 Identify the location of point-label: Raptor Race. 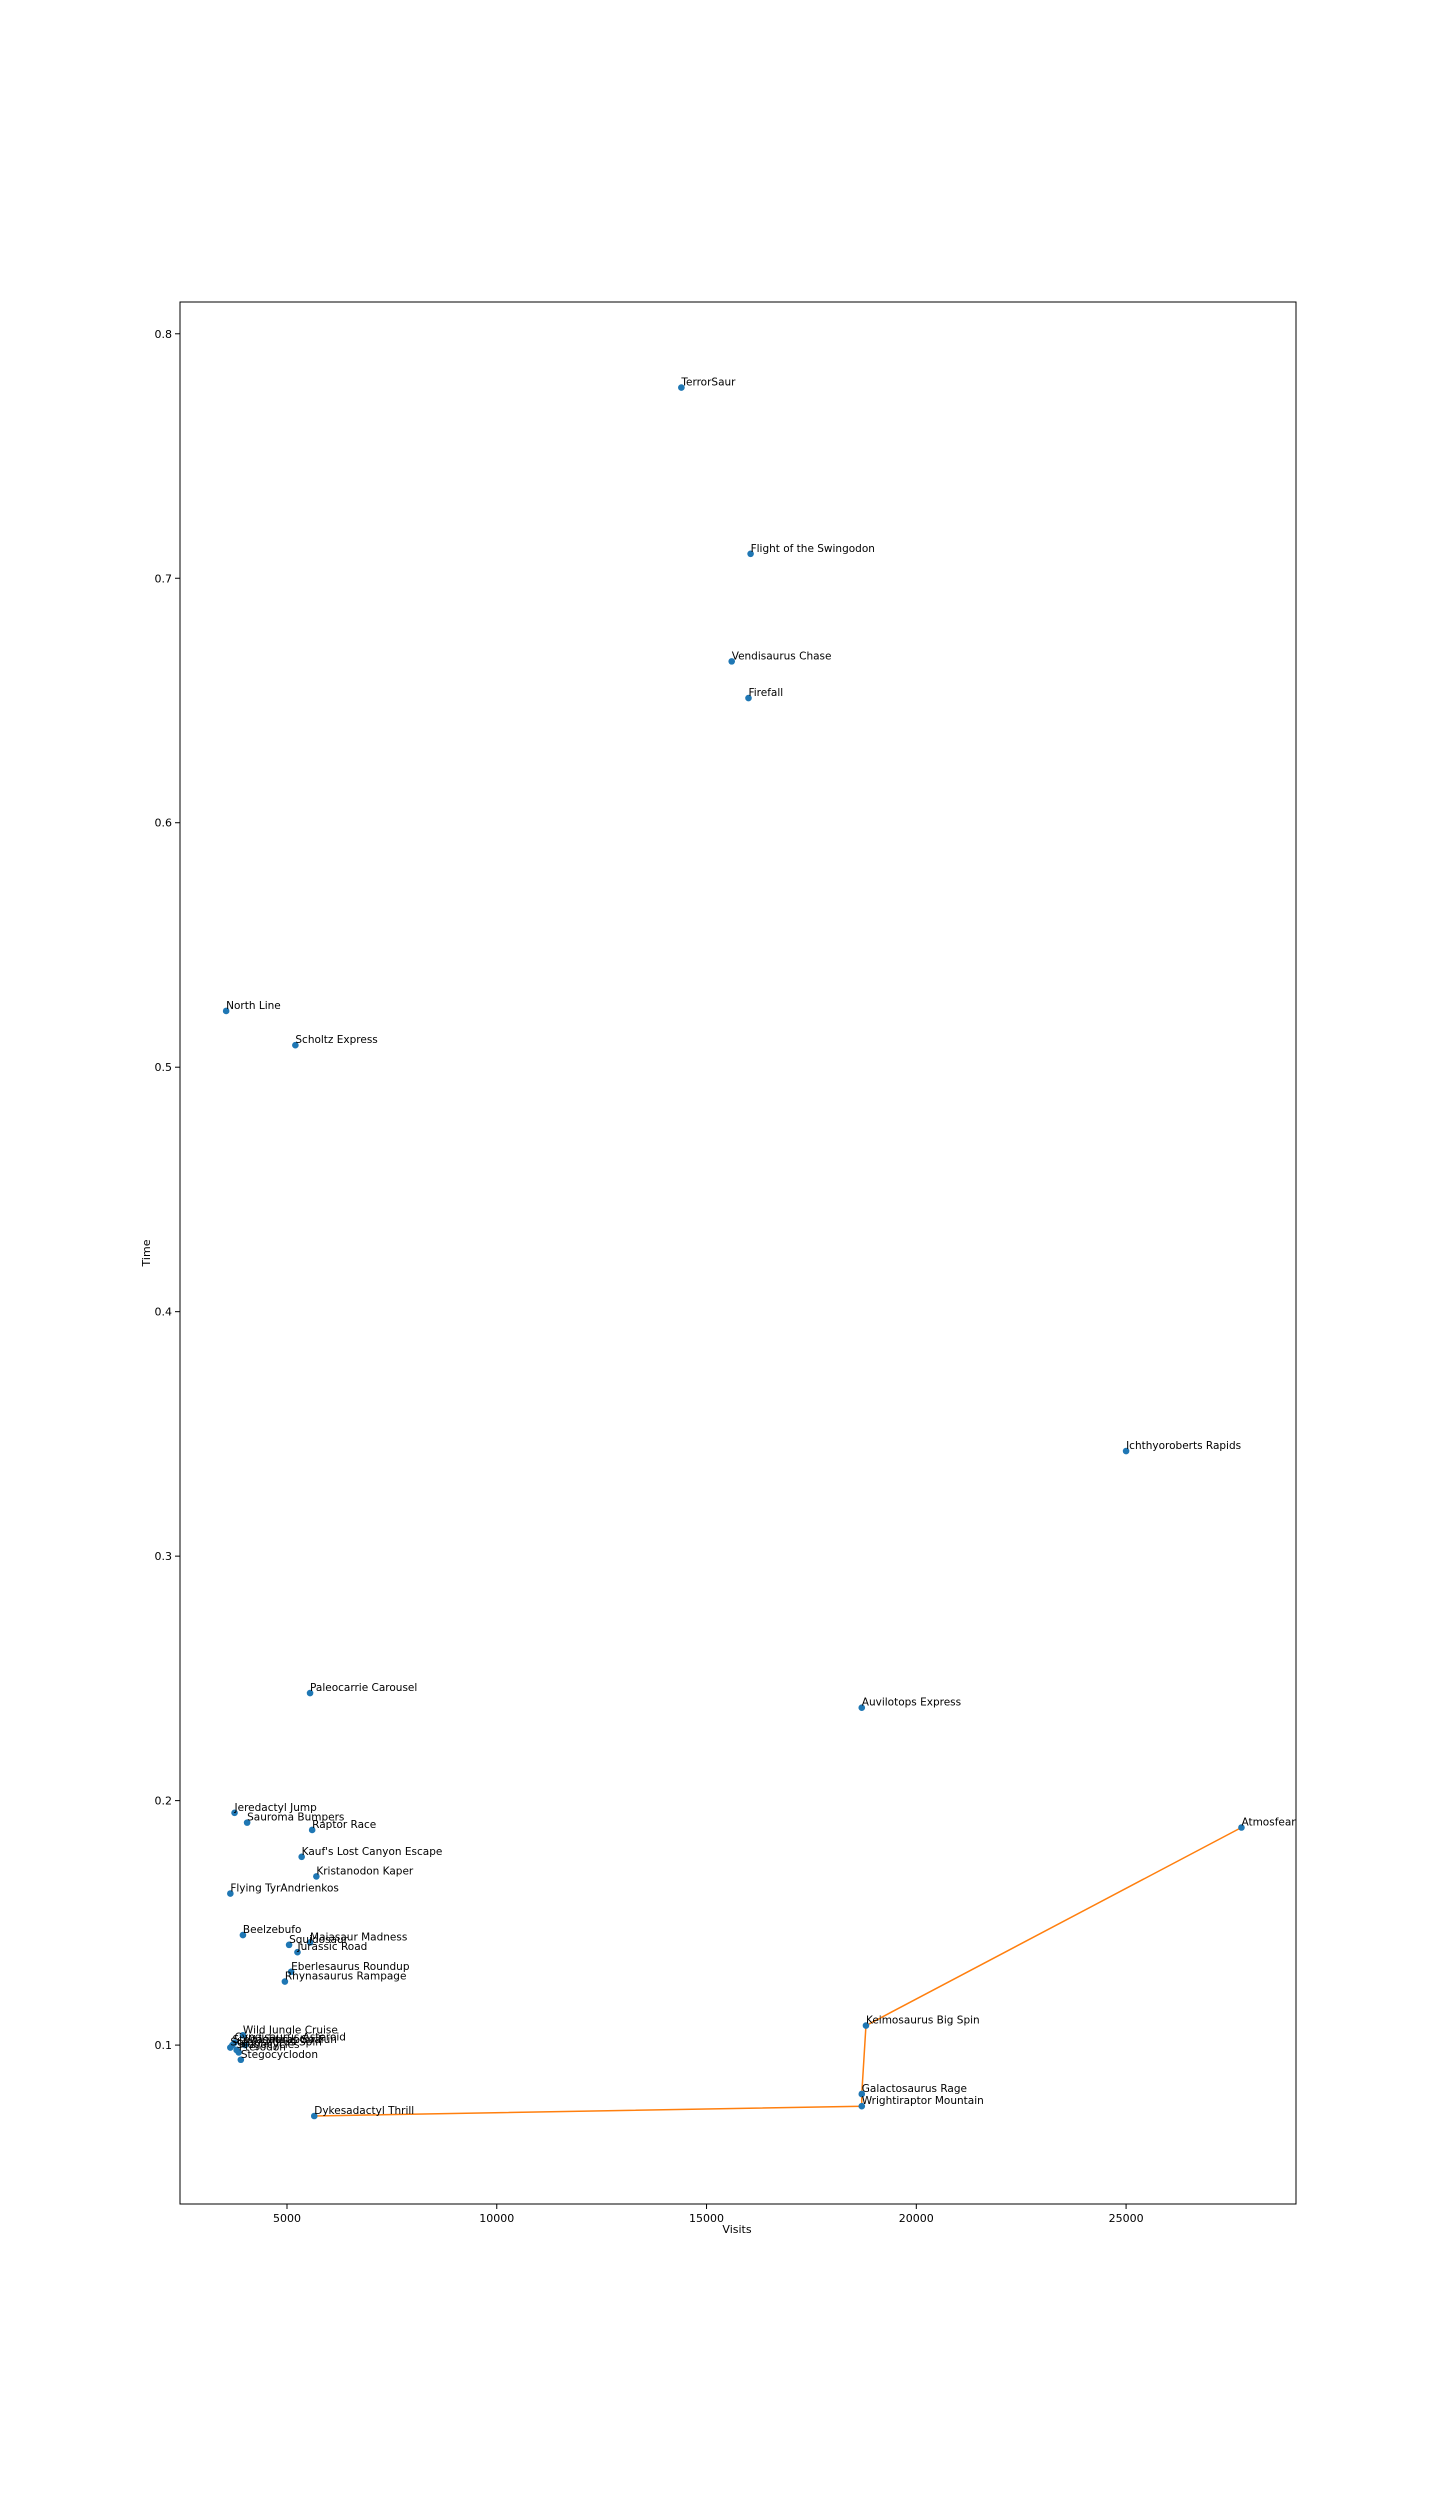
(344, 1825).